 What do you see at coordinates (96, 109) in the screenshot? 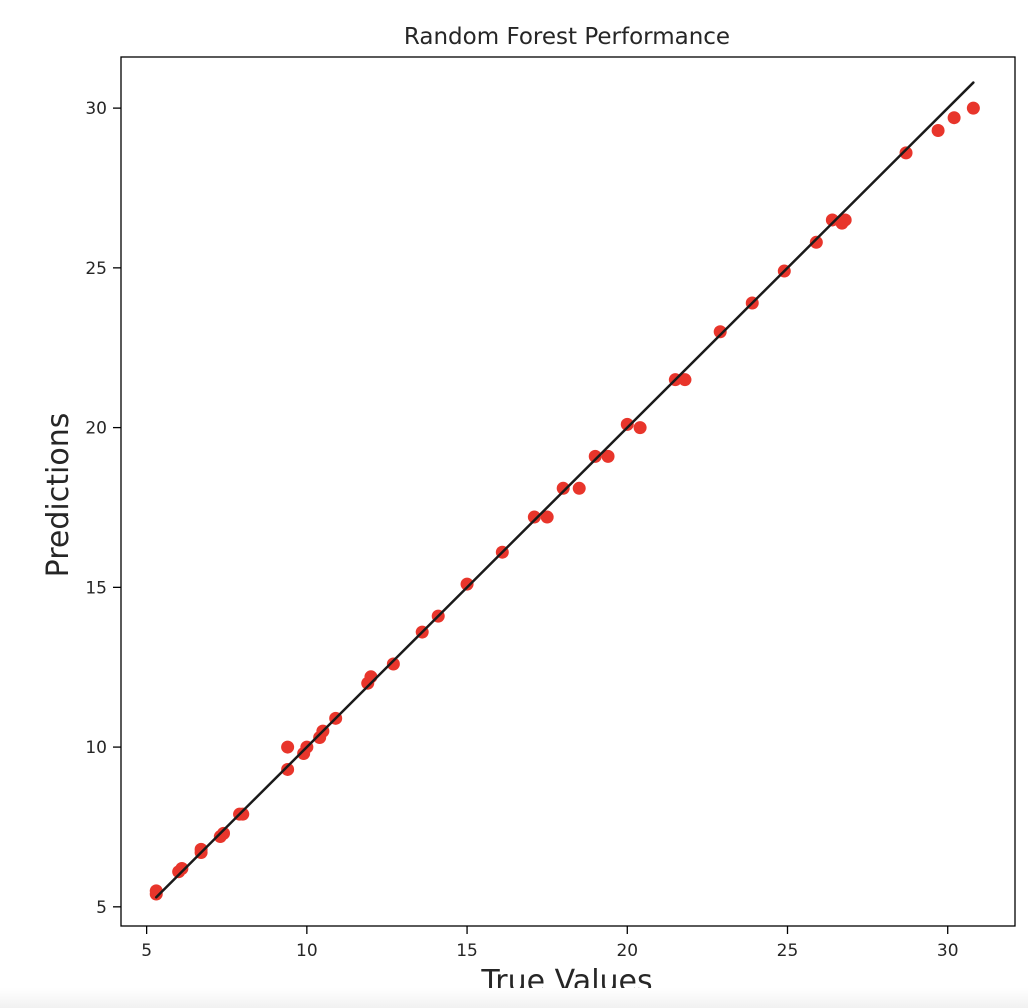
I see `y-tick-label: 30` at bounding box center [96, 109].